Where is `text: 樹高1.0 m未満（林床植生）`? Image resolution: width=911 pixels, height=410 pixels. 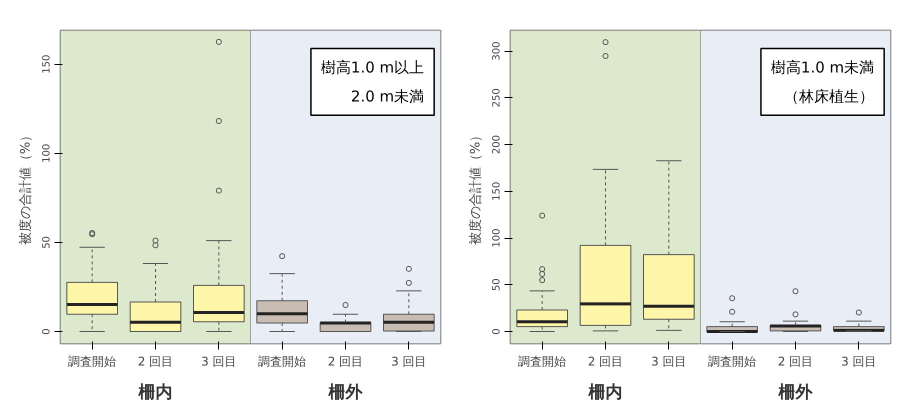 text: 樹高1.0 m未満（林床植生） is located at coordinates (822, 82).